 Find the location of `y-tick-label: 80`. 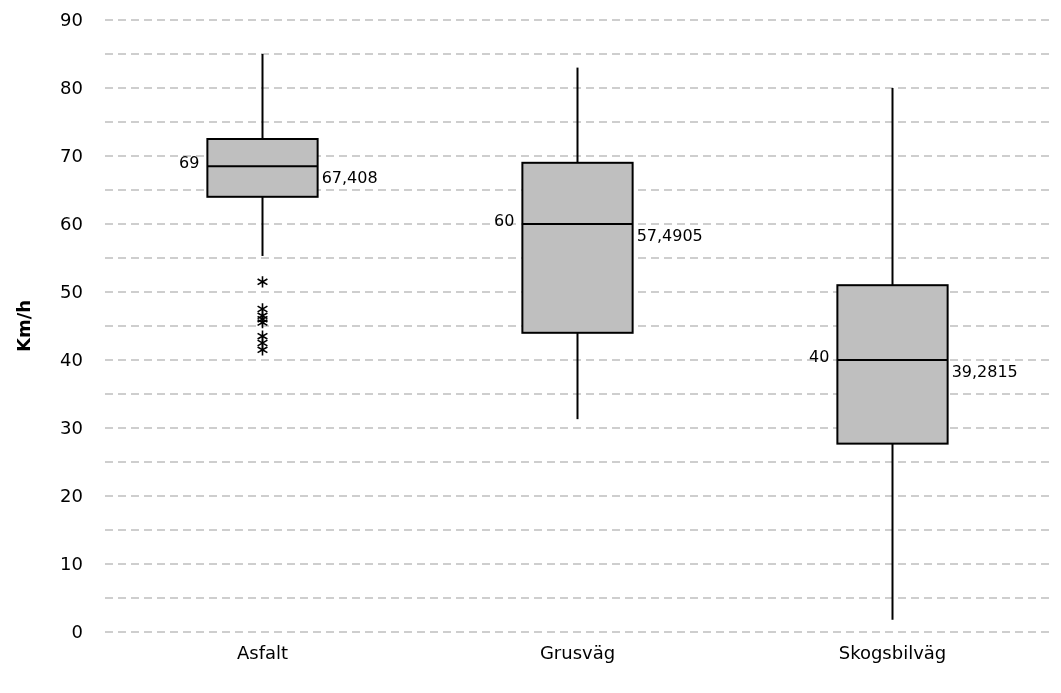

y-tick-label: 80 is located at coordinates (71, 88).